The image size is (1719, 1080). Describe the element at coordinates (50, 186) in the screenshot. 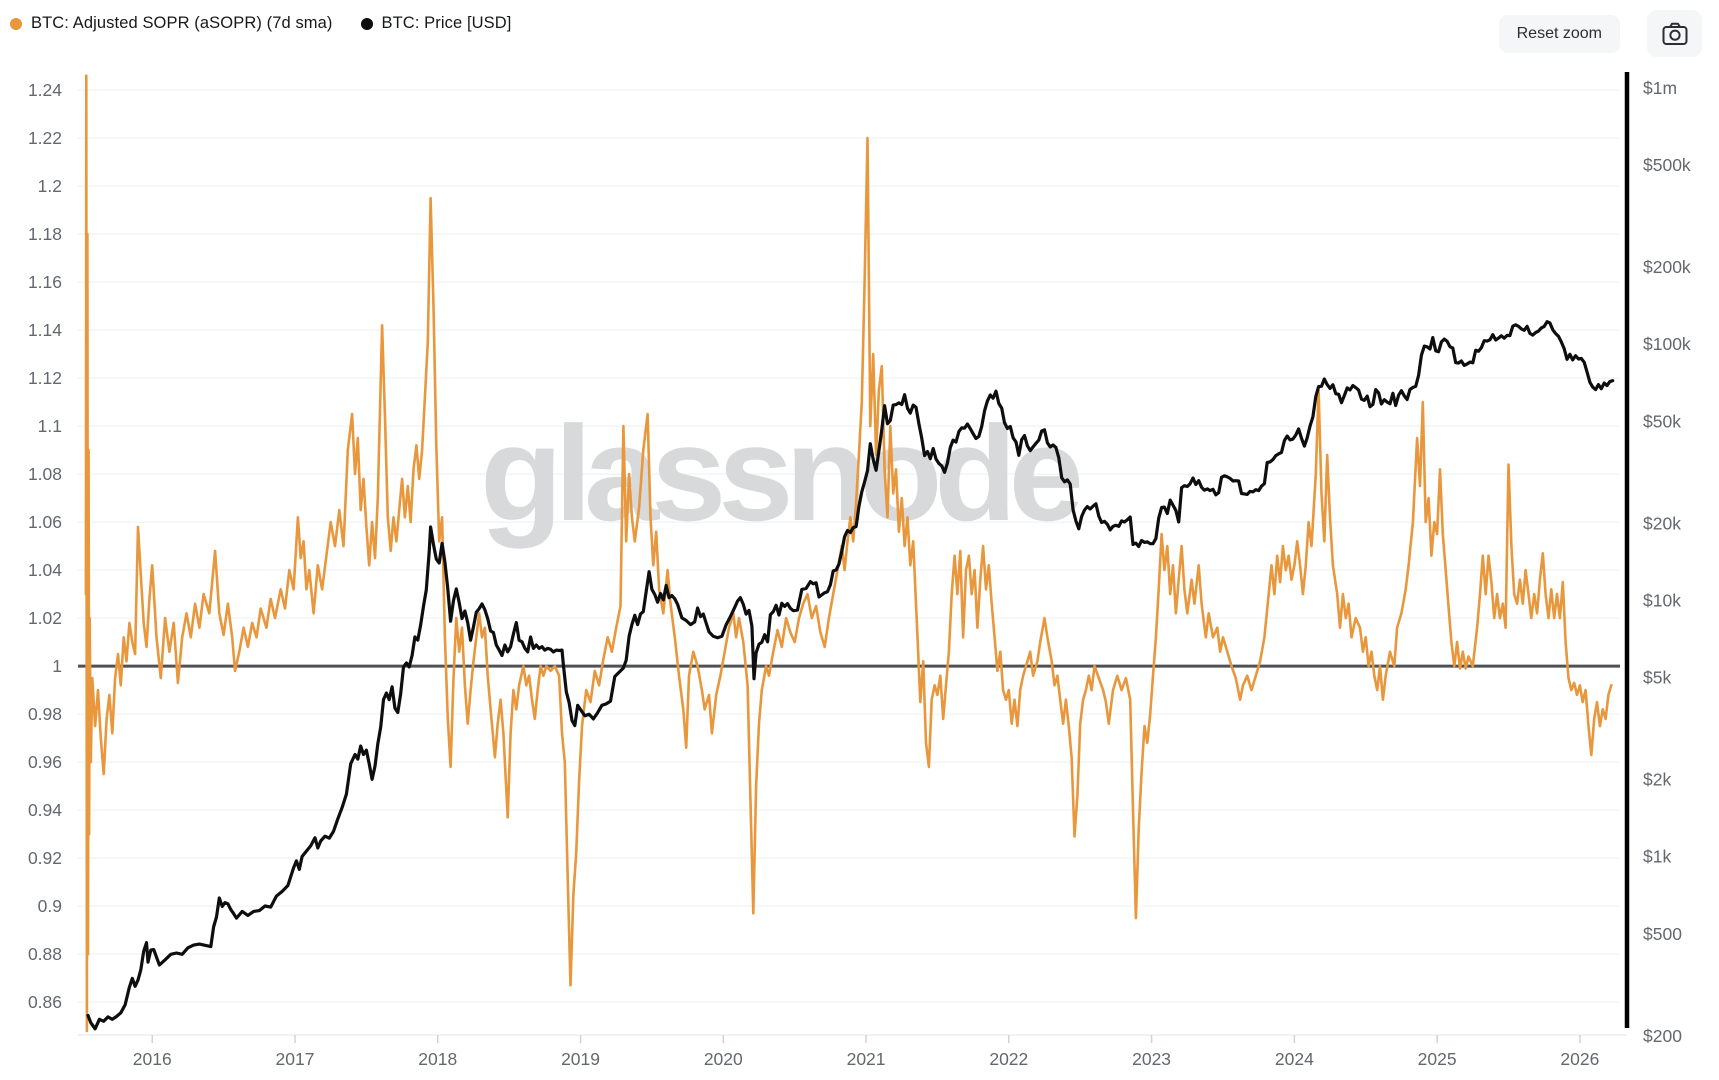

I see `left-tick-label: 1.2` at that location.